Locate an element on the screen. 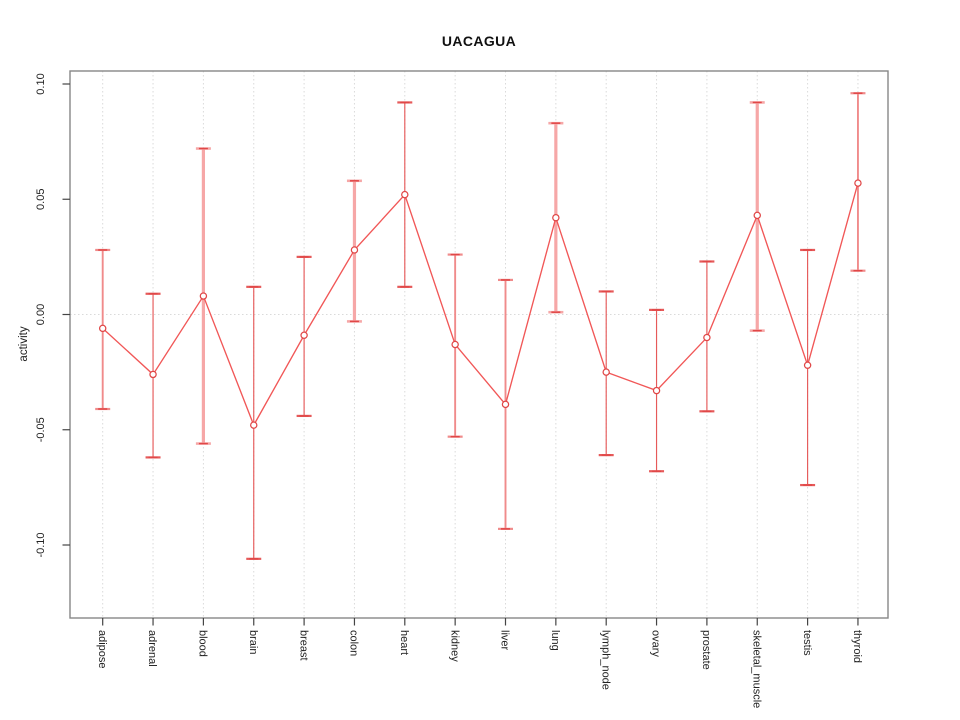 This screenshot has width=960, height=720. x-tick-label: prostate is located at coordinates (706, 650).